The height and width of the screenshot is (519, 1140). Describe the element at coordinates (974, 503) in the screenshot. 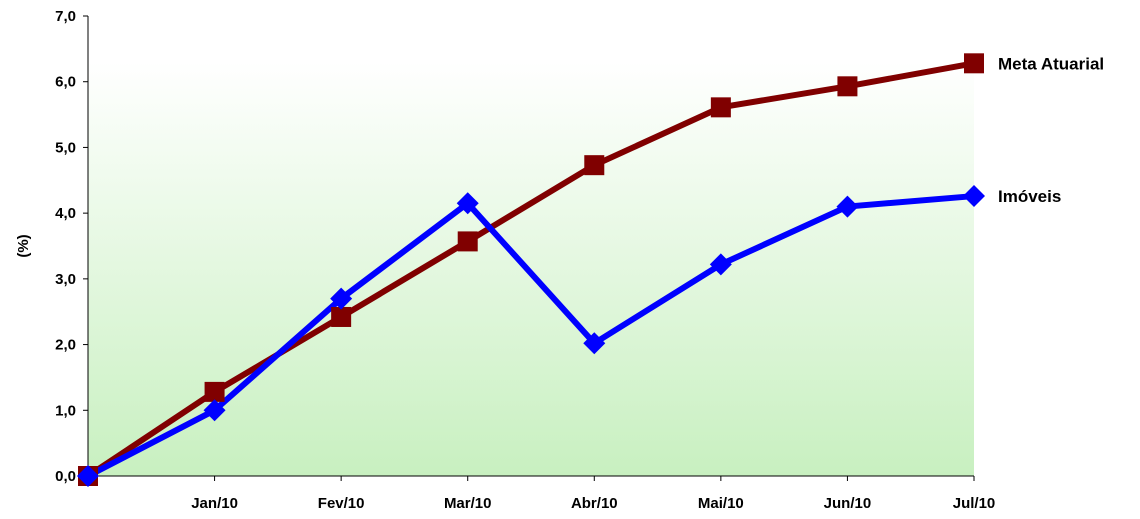

I see `x-tick-label: Jul/10` at that location.